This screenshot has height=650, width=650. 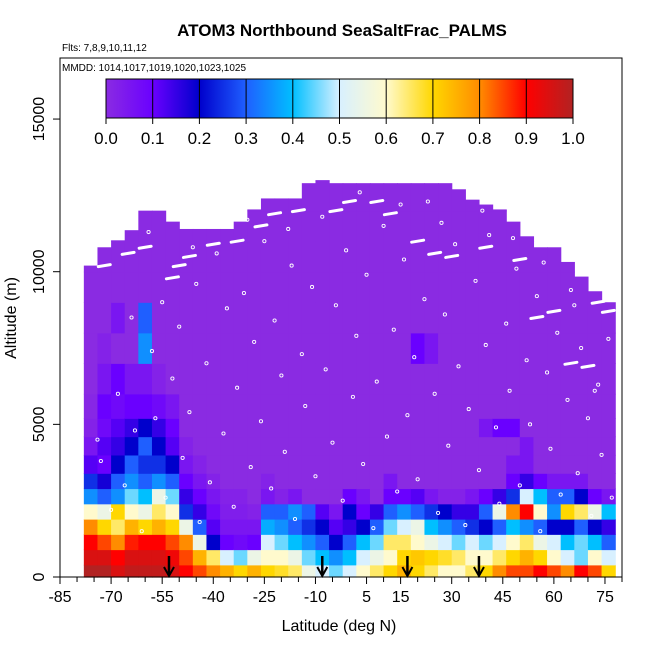 What do you see at coordinates (246, 138) in the screenshot?
I see `colorbar-tick-label: 0.3` at bounding box center [246, 138].